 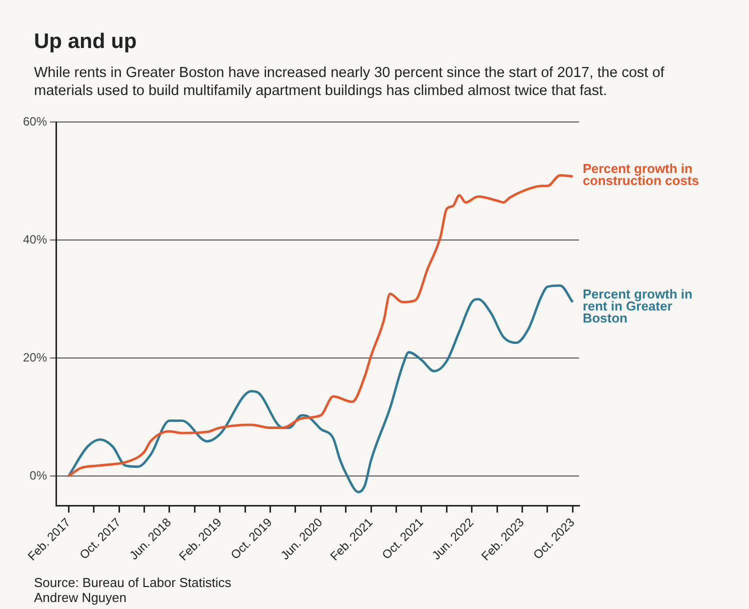 What do you see at coordinates (35, 357) in the screenshot?
I see `y-tick-label: 20%` at bounding box center [35, 357].